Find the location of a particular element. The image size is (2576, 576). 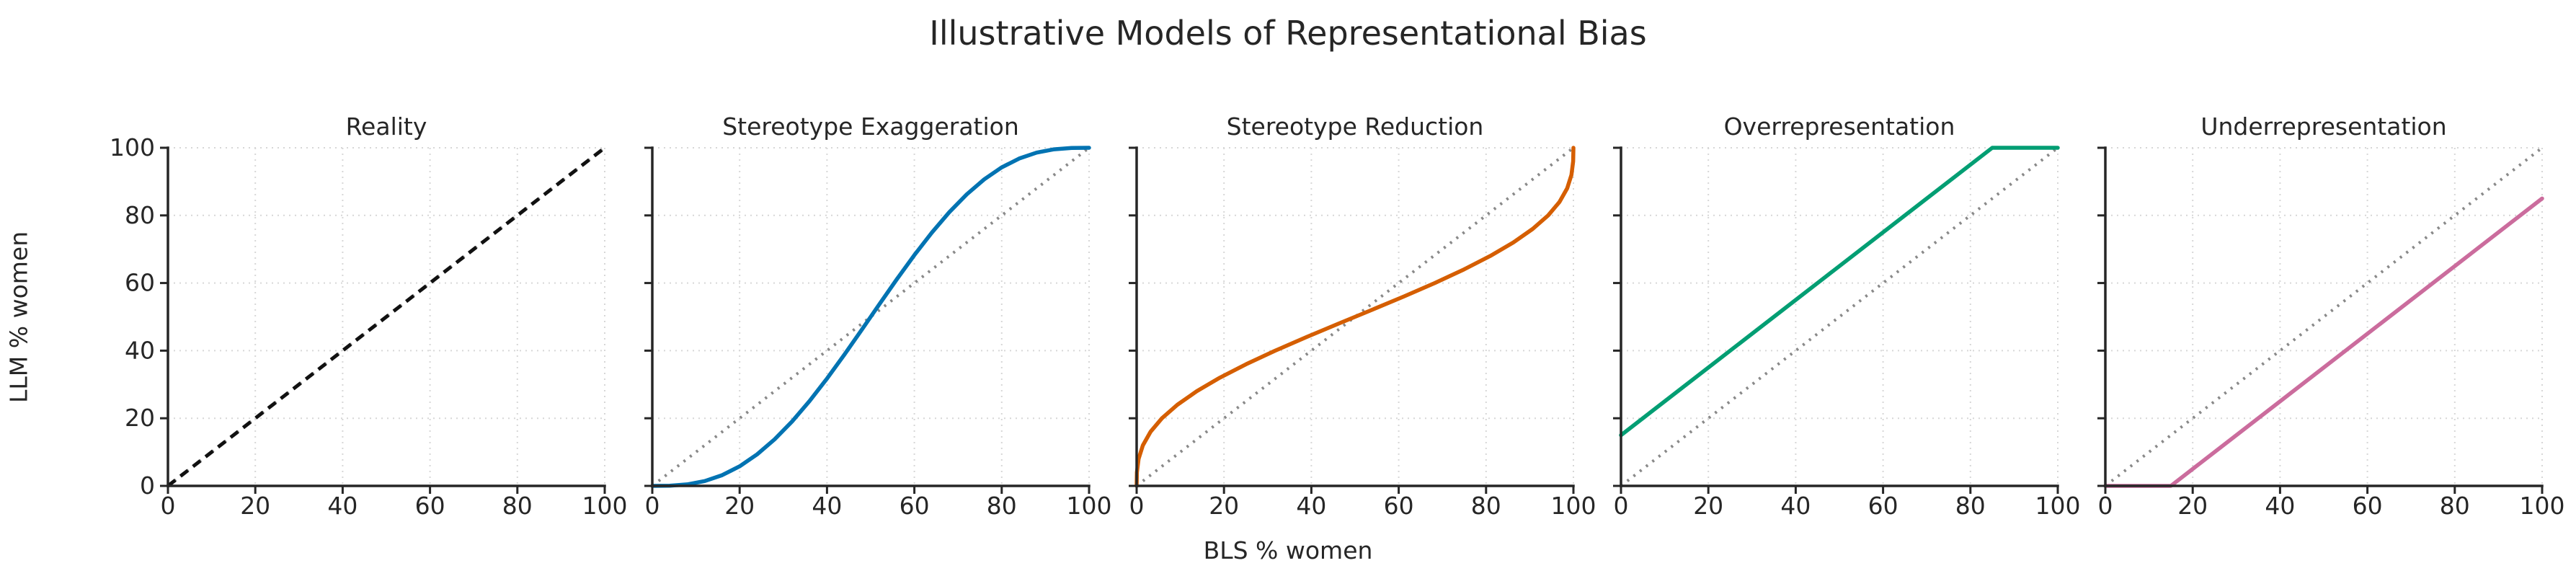

panel-title: Reality is located at coordinates (386, 126).